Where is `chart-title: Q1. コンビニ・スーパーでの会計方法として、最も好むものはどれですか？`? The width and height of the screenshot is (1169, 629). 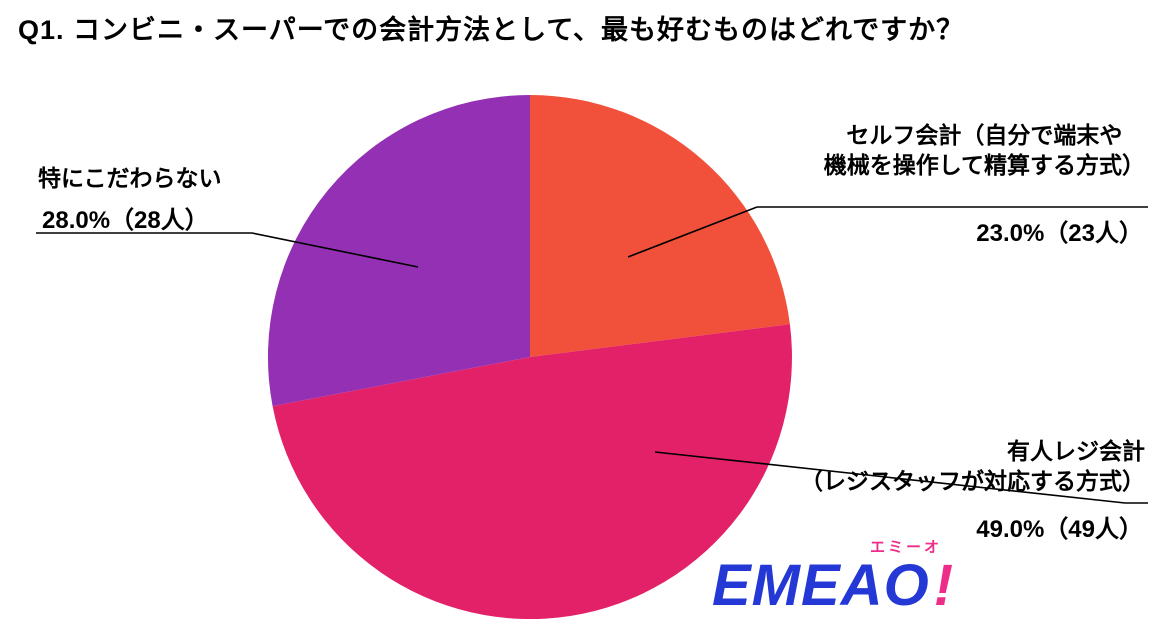 chart-title: Q1. コンビニ・スーパーでの会計方法として、最も好むものはどれですか？ is located at coordinates (491, 30).